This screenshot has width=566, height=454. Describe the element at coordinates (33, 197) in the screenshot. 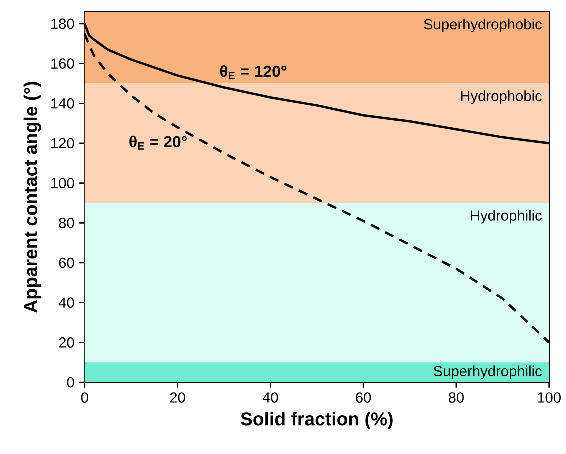

I see `y-axis-title: Apparent contact angle (°)` at that location.